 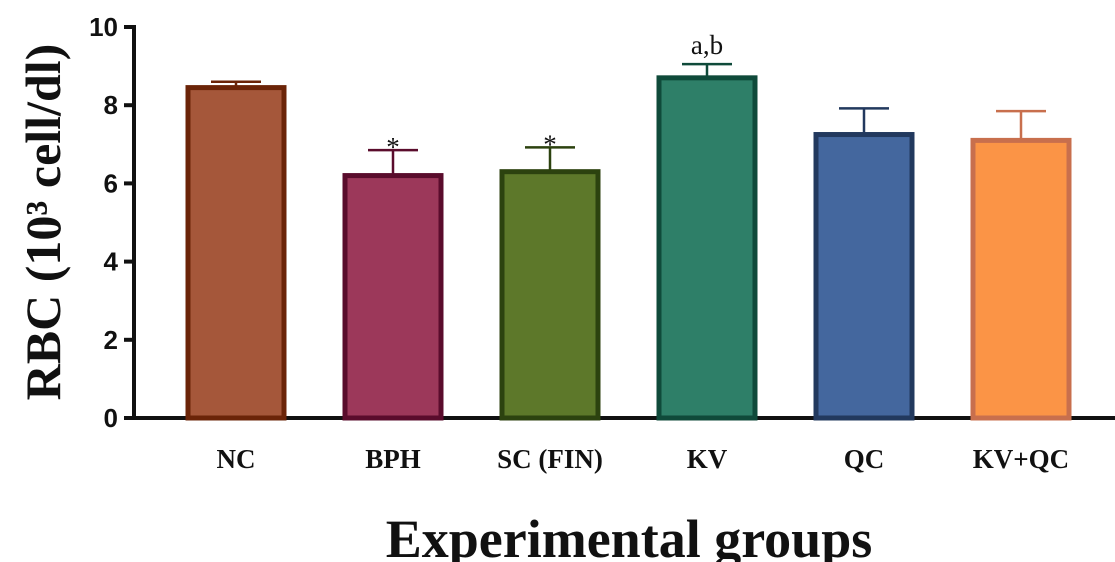 What do you see at coordinates (103, 27) in the screenshot?
I see `y-tick-label: 10` at bounding box center [103, 27].